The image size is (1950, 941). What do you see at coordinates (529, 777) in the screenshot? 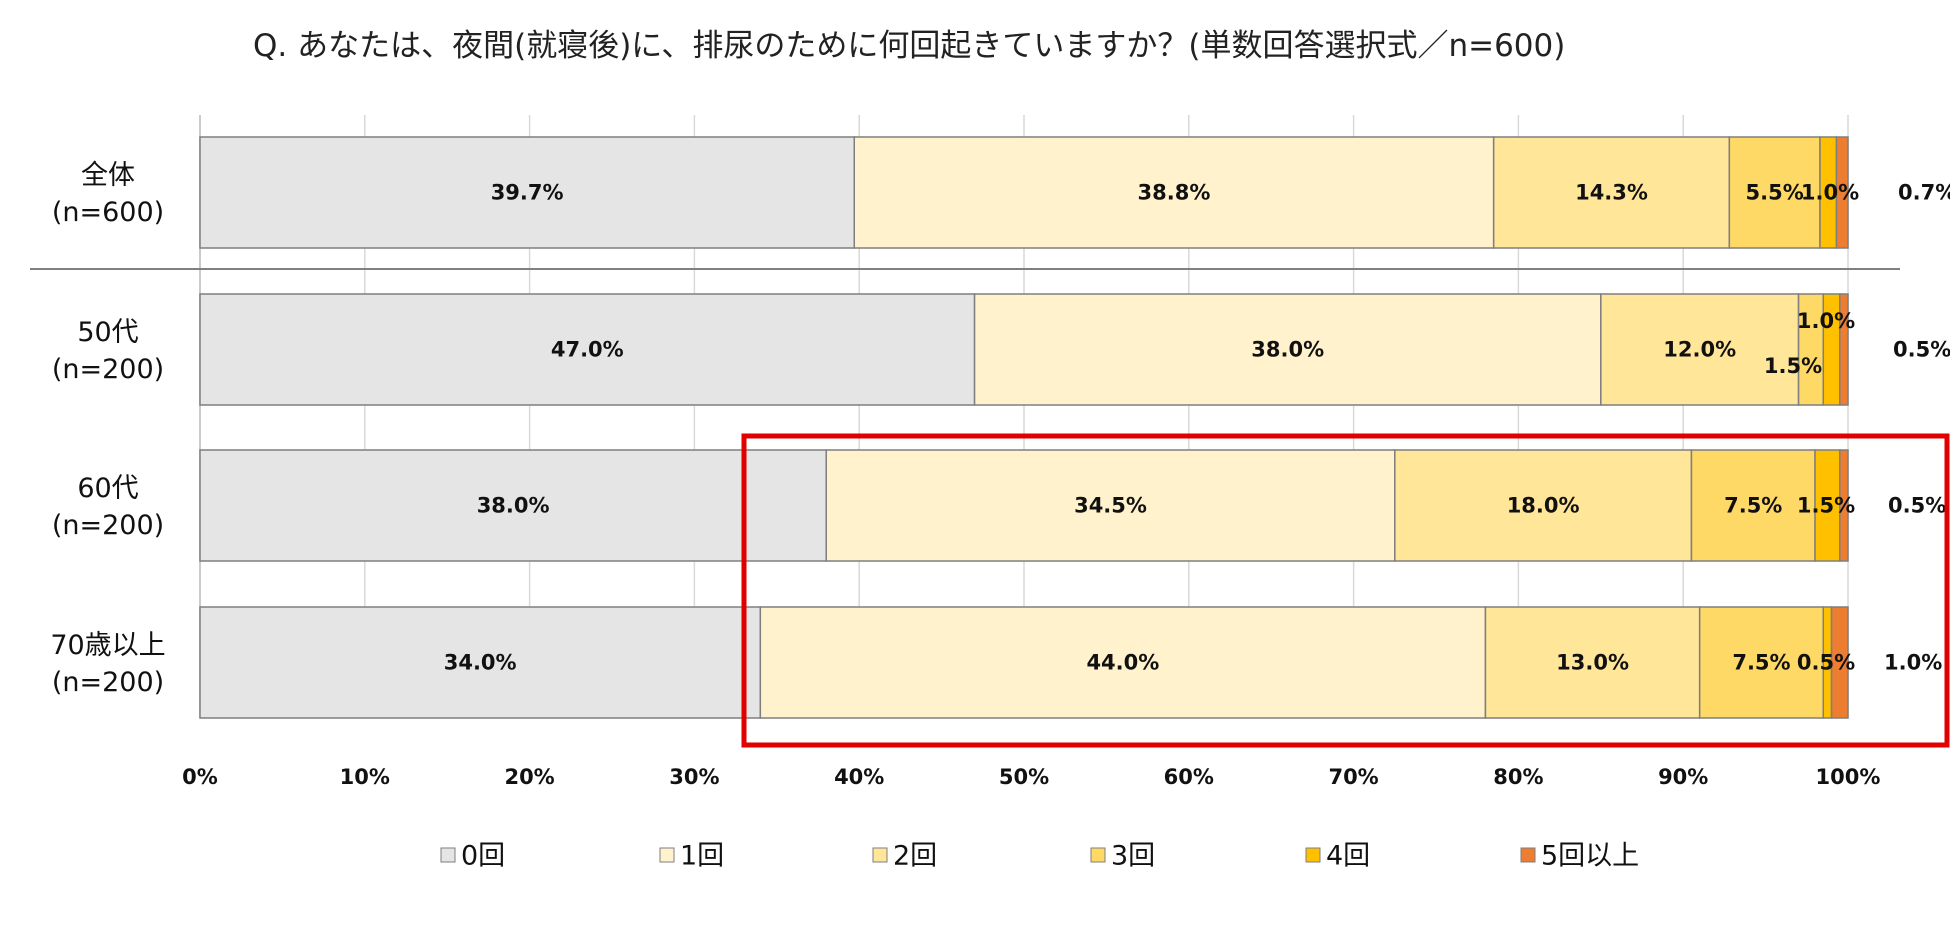
I see `x-tick-label: 20%` at bounding box center [529, 777].